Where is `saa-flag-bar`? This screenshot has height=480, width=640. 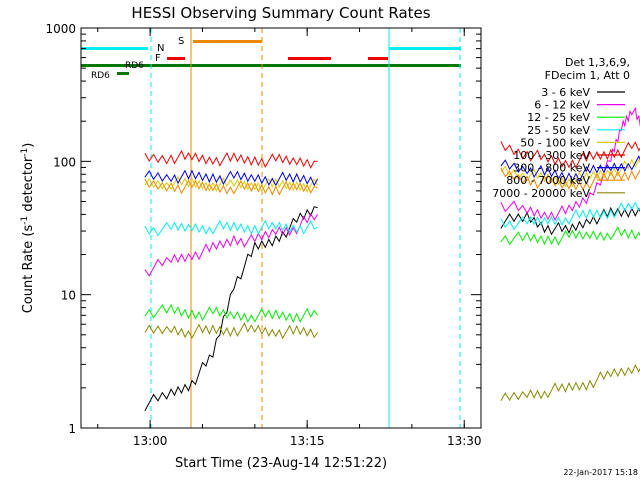
saa-flag-bar is located at coordinates (227, 41).